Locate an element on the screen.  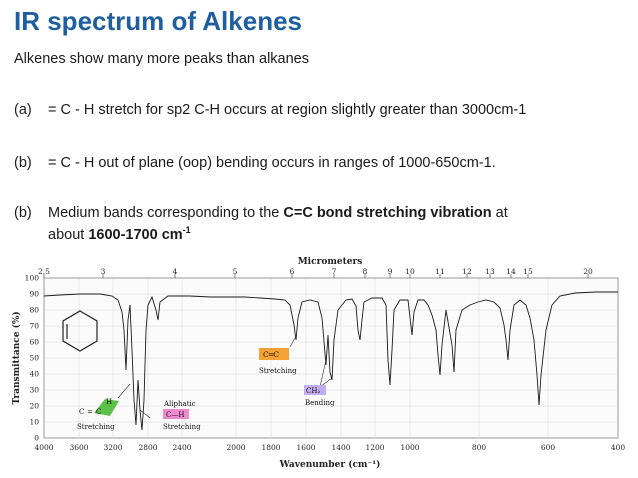
x-tick-label: 2800 is located at coordinates (147, 447).